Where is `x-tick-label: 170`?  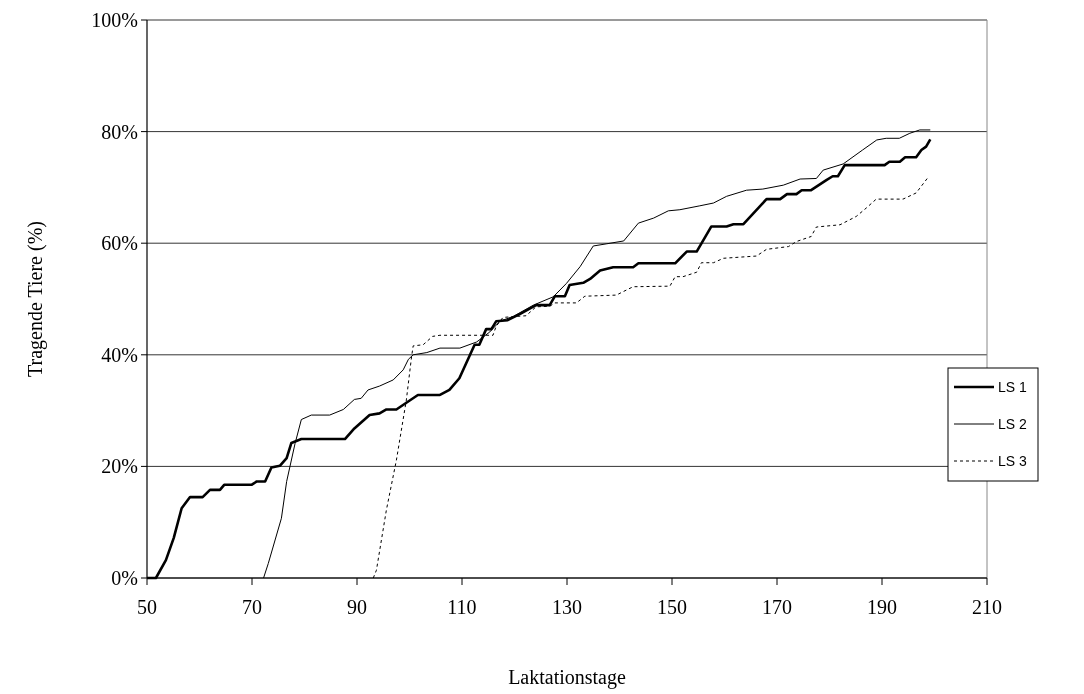
x-tick-label: 170 is located at coordinates (777, 607).